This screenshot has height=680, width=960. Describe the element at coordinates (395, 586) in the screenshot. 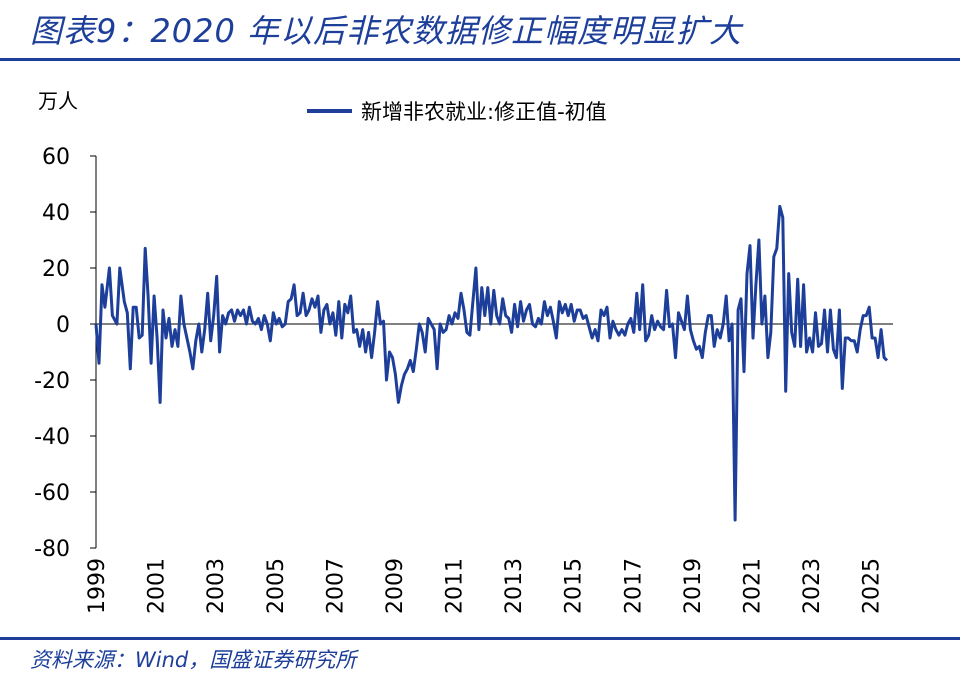

I see `x-tick-label: 2009` at that location.